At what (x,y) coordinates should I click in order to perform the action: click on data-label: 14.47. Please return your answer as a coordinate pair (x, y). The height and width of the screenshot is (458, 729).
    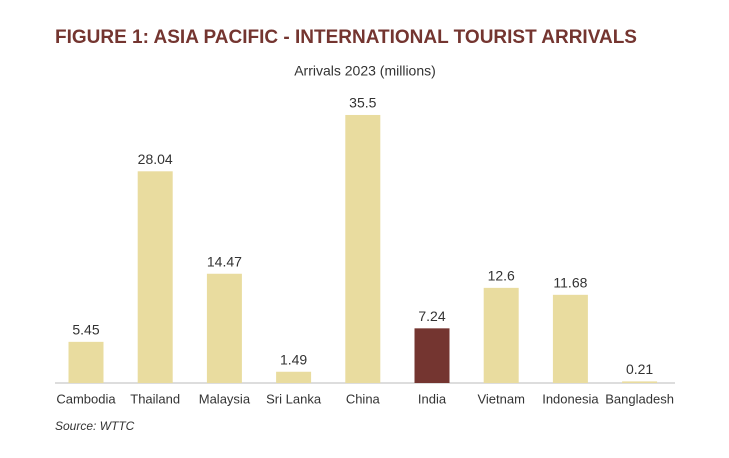
    Looking at the image, I should click on (224, 261).